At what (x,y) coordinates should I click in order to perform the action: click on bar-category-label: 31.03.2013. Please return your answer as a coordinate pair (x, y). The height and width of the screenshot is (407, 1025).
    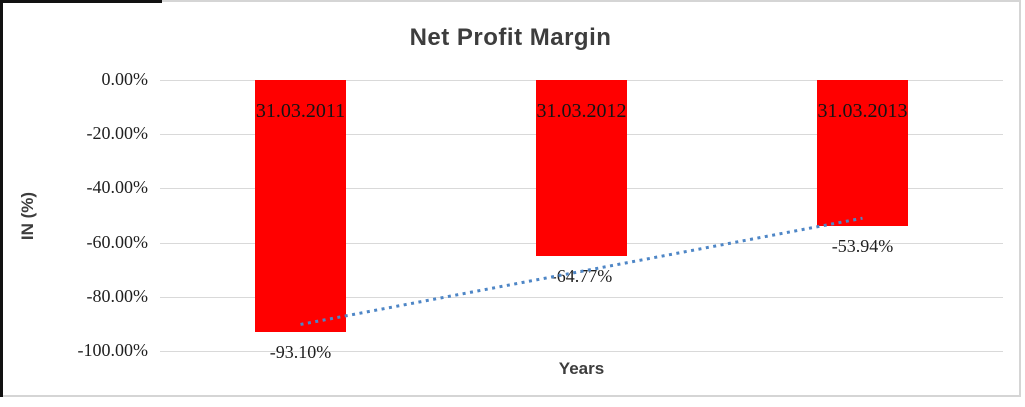
    Looking at the image, I should click on (862, 111).